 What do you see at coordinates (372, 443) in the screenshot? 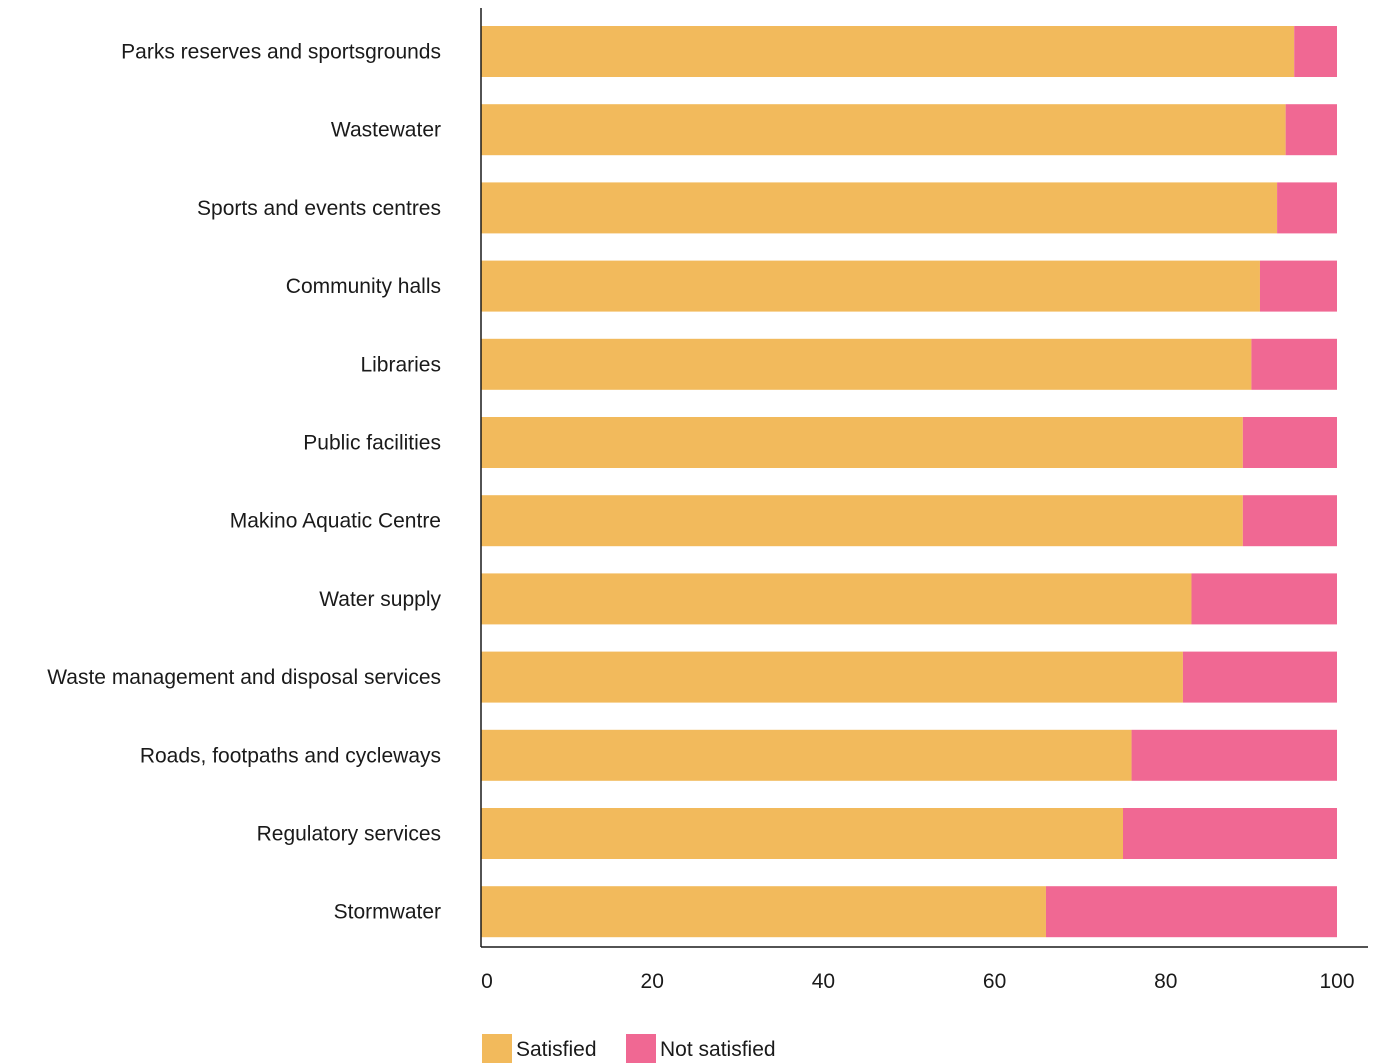
I see `category-label: Public facilities` at bounding box center [372, 443].